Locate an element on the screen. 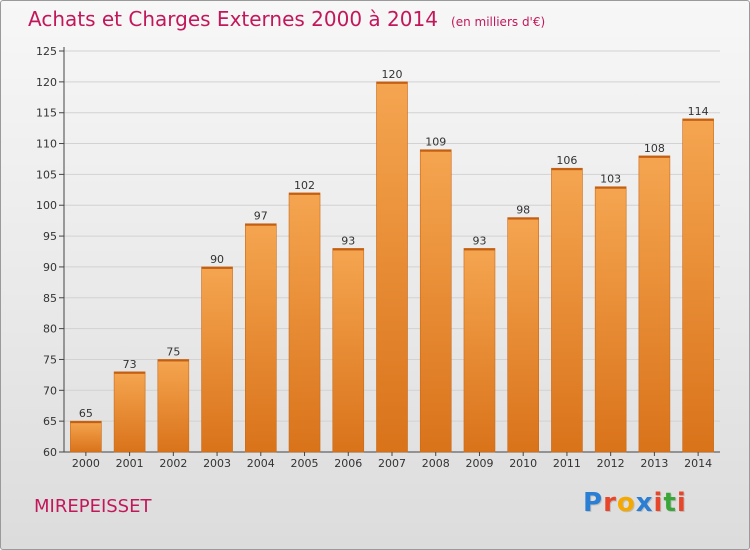 The image size is (750, 550). data-label: 109 is located at coordinates (435, 142).